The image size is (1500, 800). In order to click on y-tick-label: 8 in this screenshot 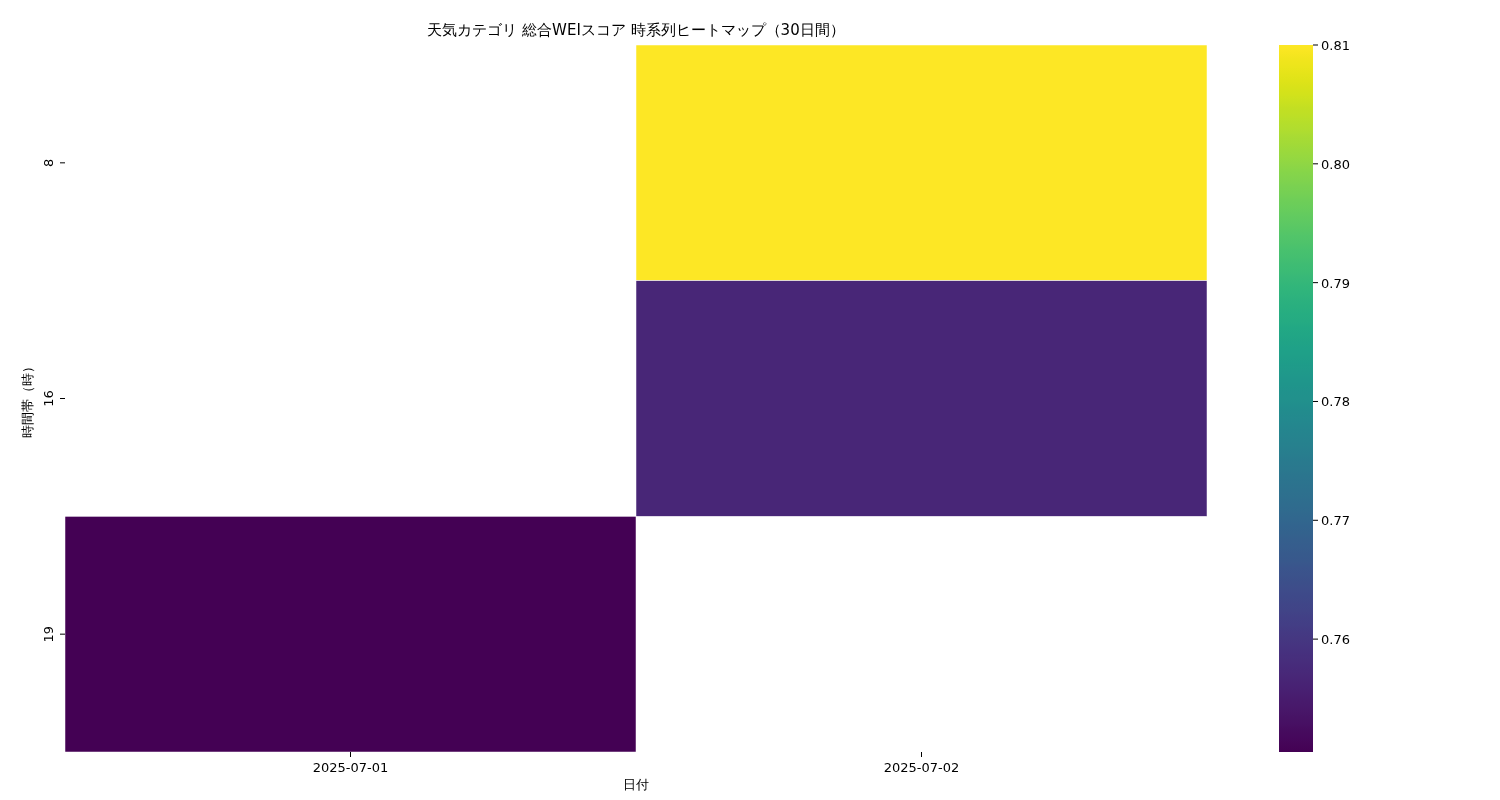, I will do `click(48, 162)`.